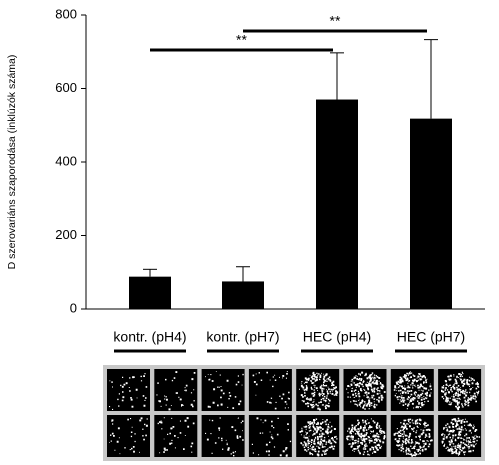 This screenshot has height=465, width=499. What do you see at coordinates (66, 13) in the screenshot?
I see `y-tick-label: 800` at bounding box center [66, 13].